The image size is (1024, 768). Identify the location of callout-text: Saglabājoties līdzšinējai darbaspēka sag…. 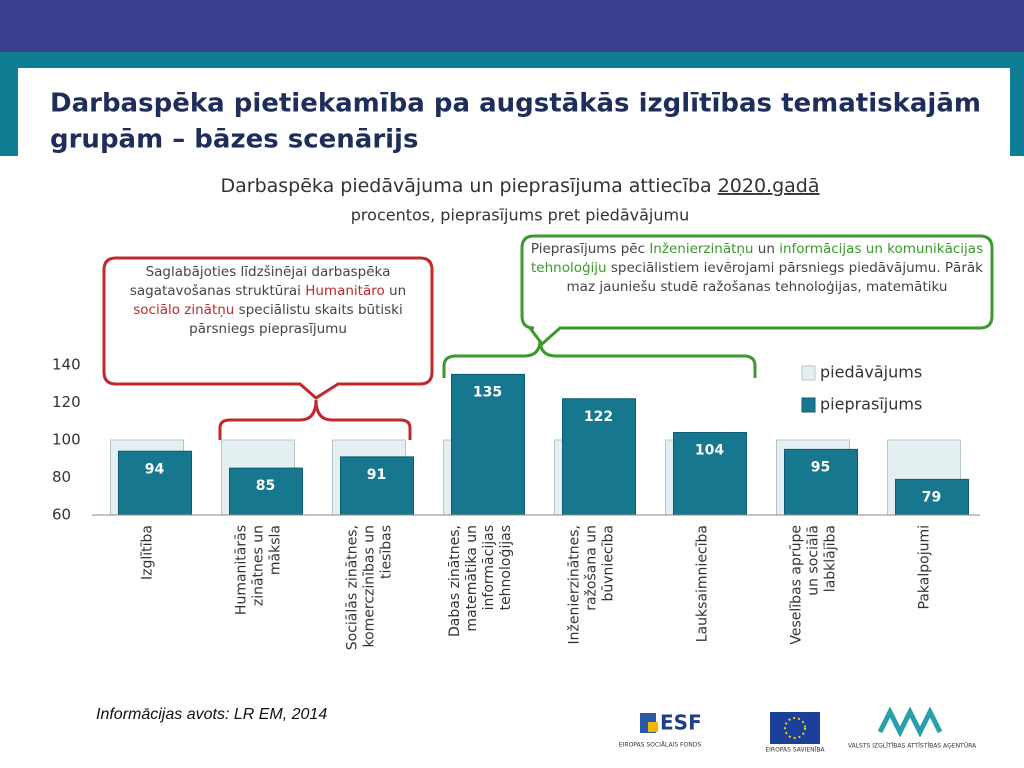
(268, 301).